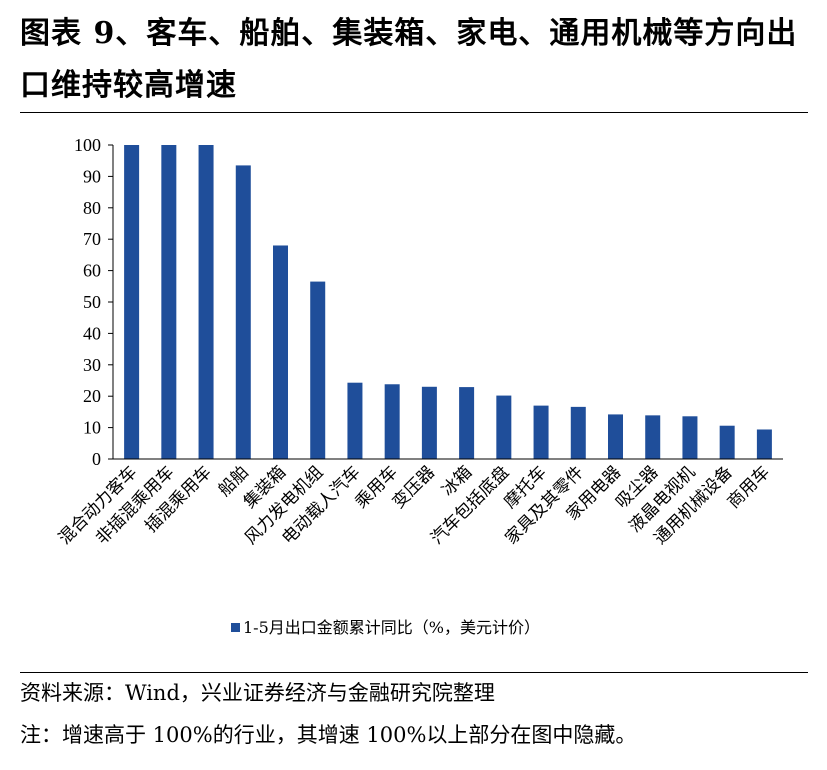 This screenshot has width=827, height=770. I want to click on y-tick-label: 60, so click(92, 271).